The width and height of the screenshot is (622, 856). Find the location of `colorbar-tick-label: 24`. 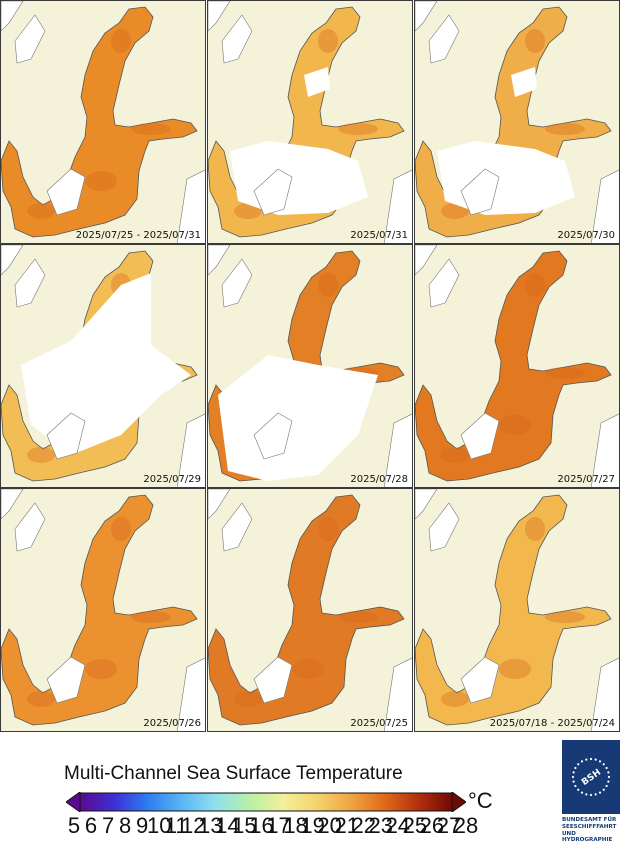

colorbar-tick-label: 24 is located at coordinates (398, 825).